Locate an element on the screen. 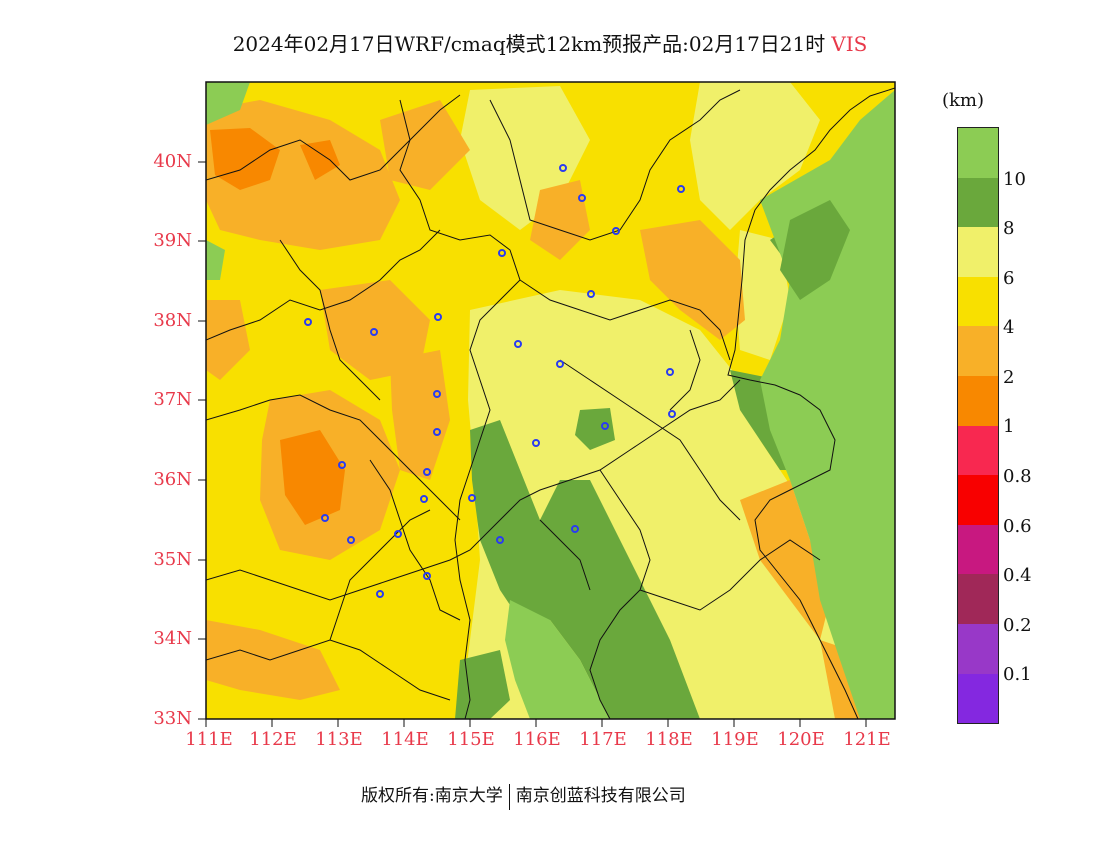 The image size is (1100, 850). lon-label: 121E is located at coordinates (867, 739).